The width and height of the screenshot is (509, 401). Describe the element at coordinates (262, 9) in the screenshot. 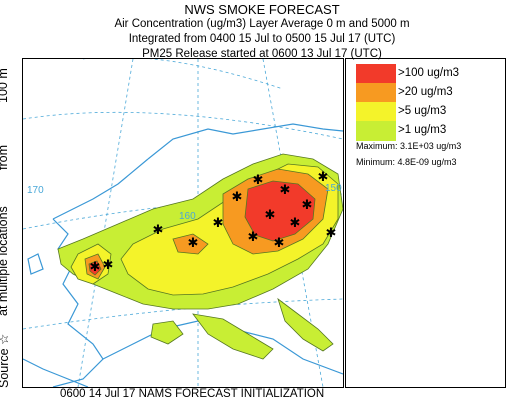

I see `forecast-title: NWS SMOKE FORECAST` at that location.